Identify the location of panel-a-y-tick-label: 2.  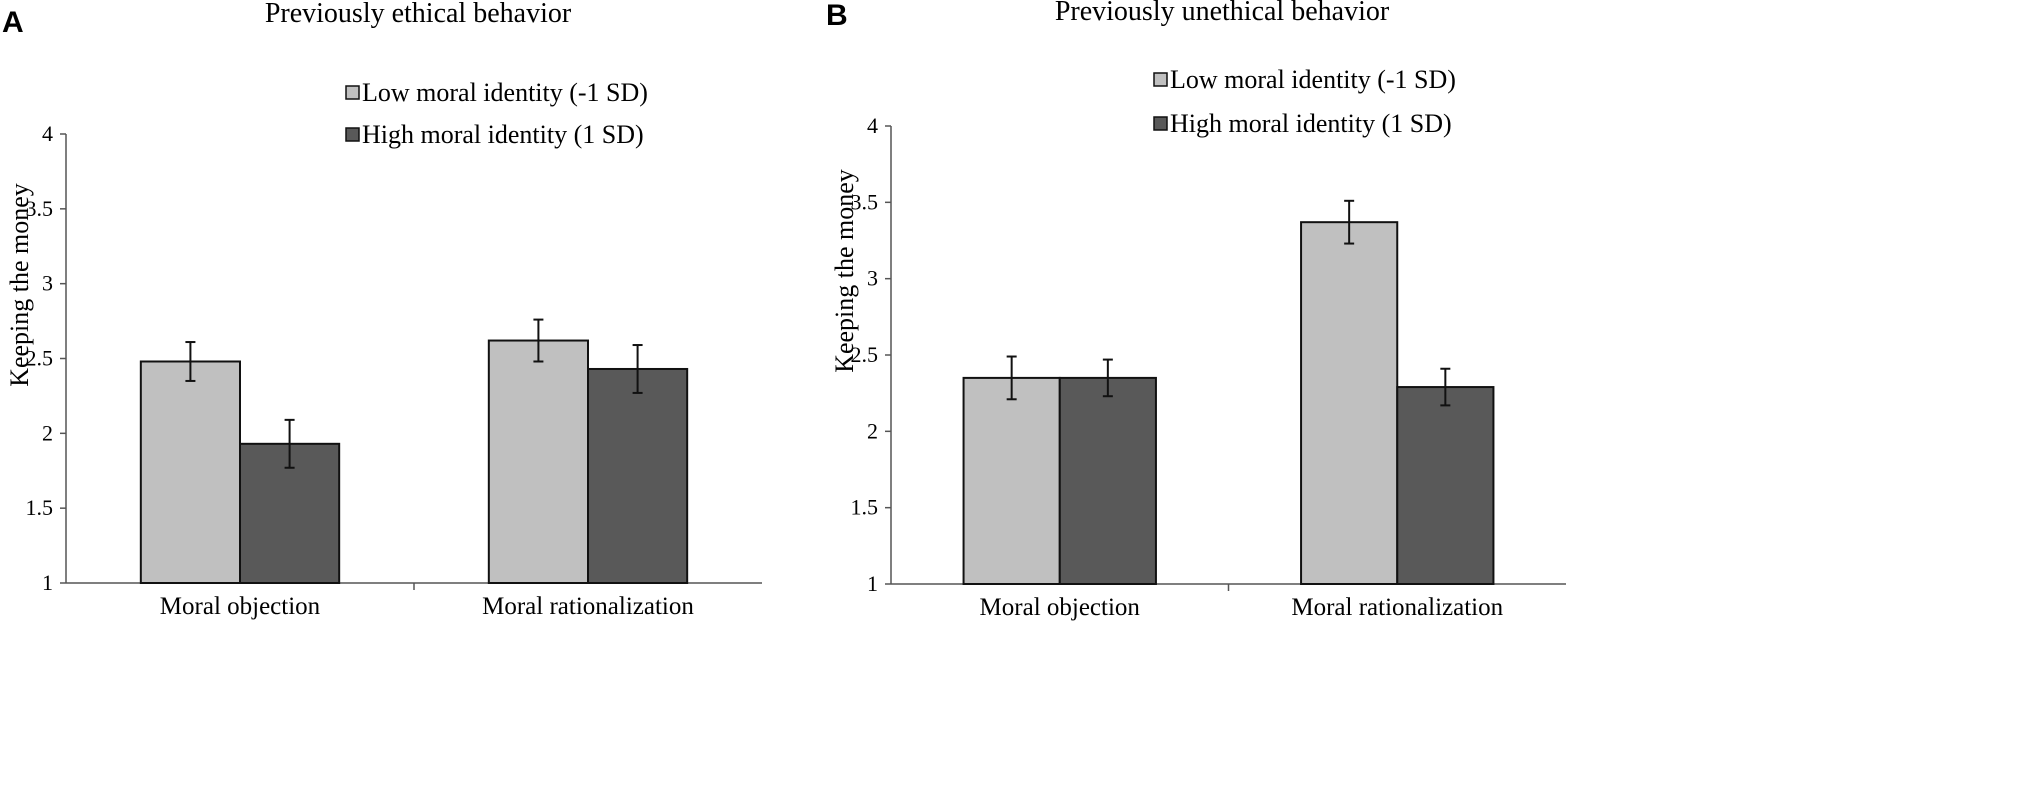
(47, 432).